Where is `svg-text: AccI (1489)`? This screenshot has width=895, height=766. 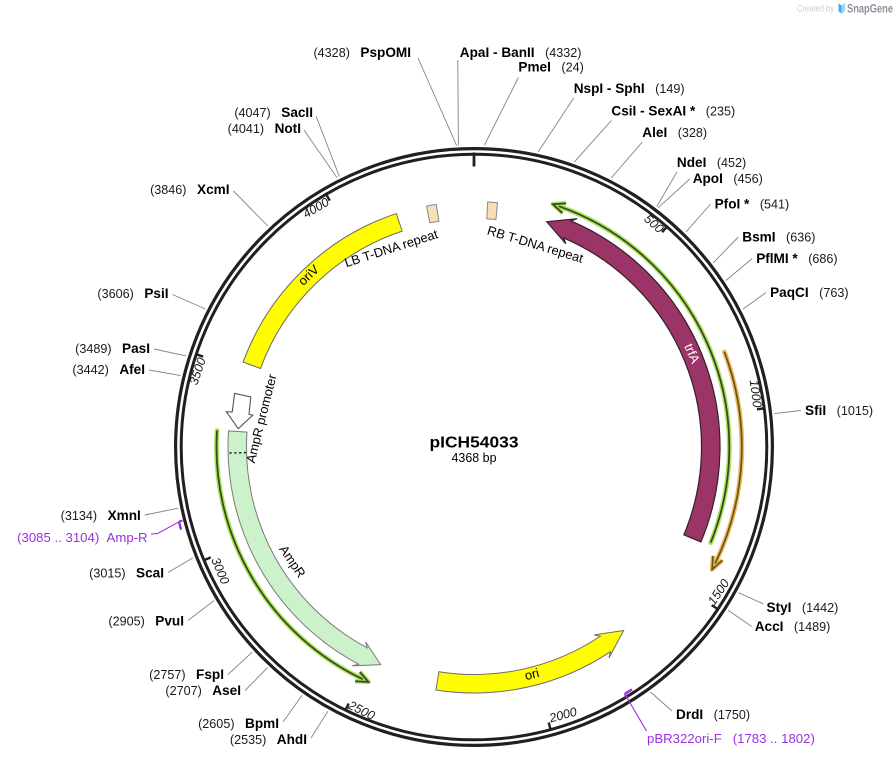
svg-text: AccI (1489) is located at coordinates (793, 626).